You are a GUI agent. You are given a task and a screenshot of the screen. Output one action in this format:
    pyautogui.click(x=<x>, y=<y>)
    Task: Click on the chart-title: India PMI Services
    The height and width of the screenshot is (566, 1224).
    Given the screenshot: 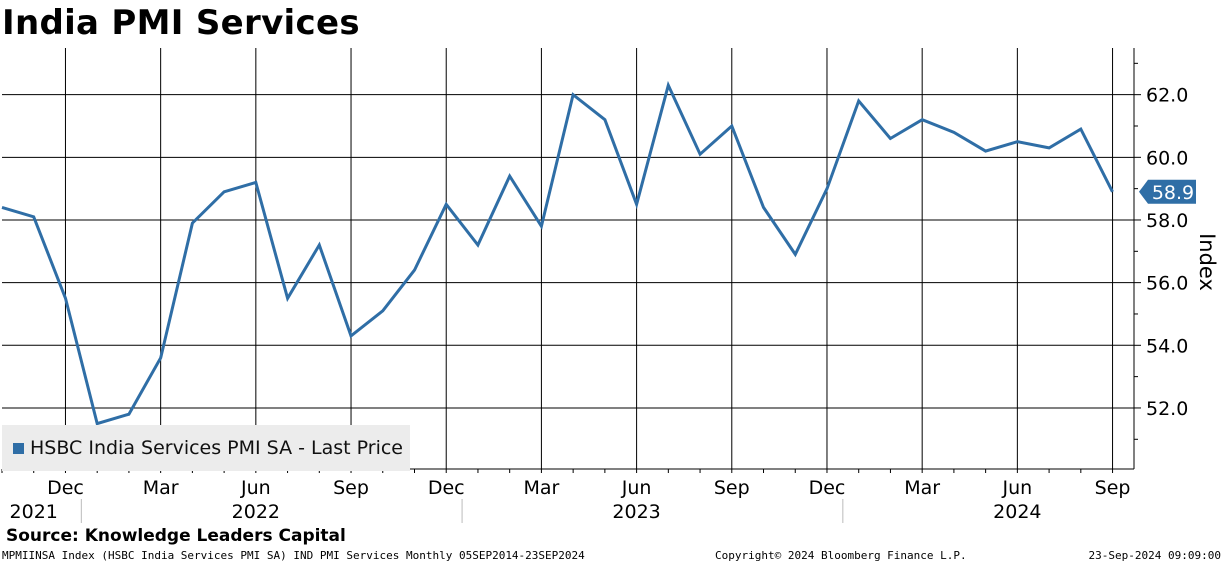 What is the action you would take?
    pyautogui.click(x=181, y=23)
    